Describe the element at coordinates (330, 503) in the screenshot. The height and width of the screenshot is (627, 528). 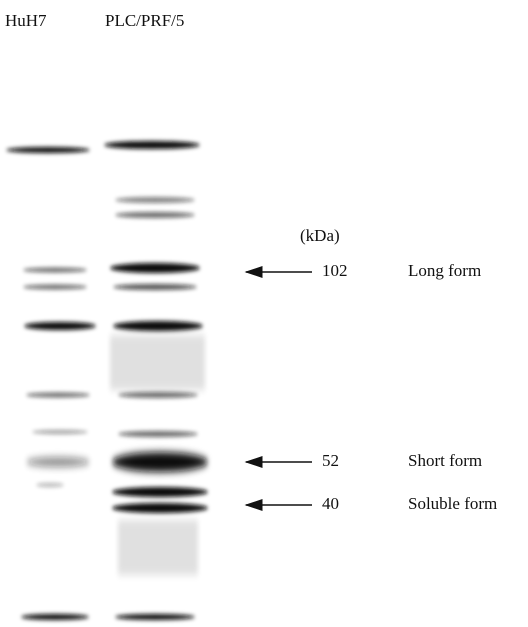
I see `marker-kda: 40` at that location.